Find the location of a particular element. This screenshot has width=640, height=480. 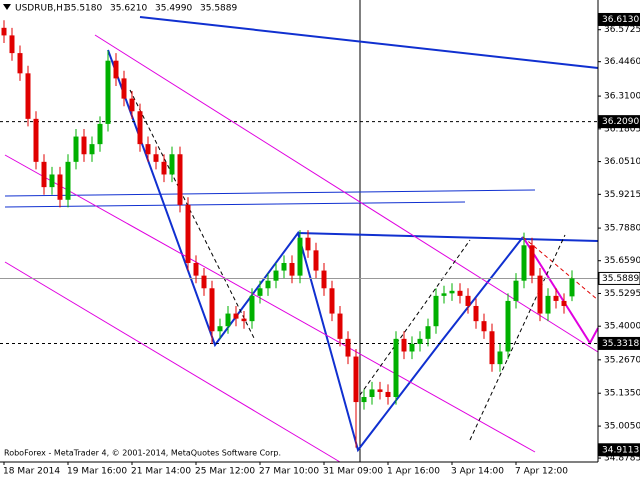

y-tick-label: 35.4000 is located at coordinates (622, 327).